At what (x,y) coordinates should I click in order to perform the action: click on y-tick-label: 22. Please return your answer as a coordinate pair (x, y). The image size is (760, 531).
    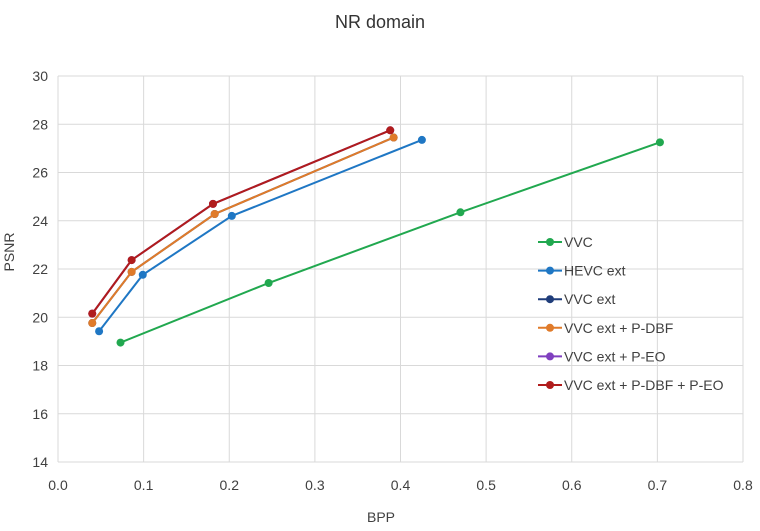
    Looking at the image, I should click on (40, 269).